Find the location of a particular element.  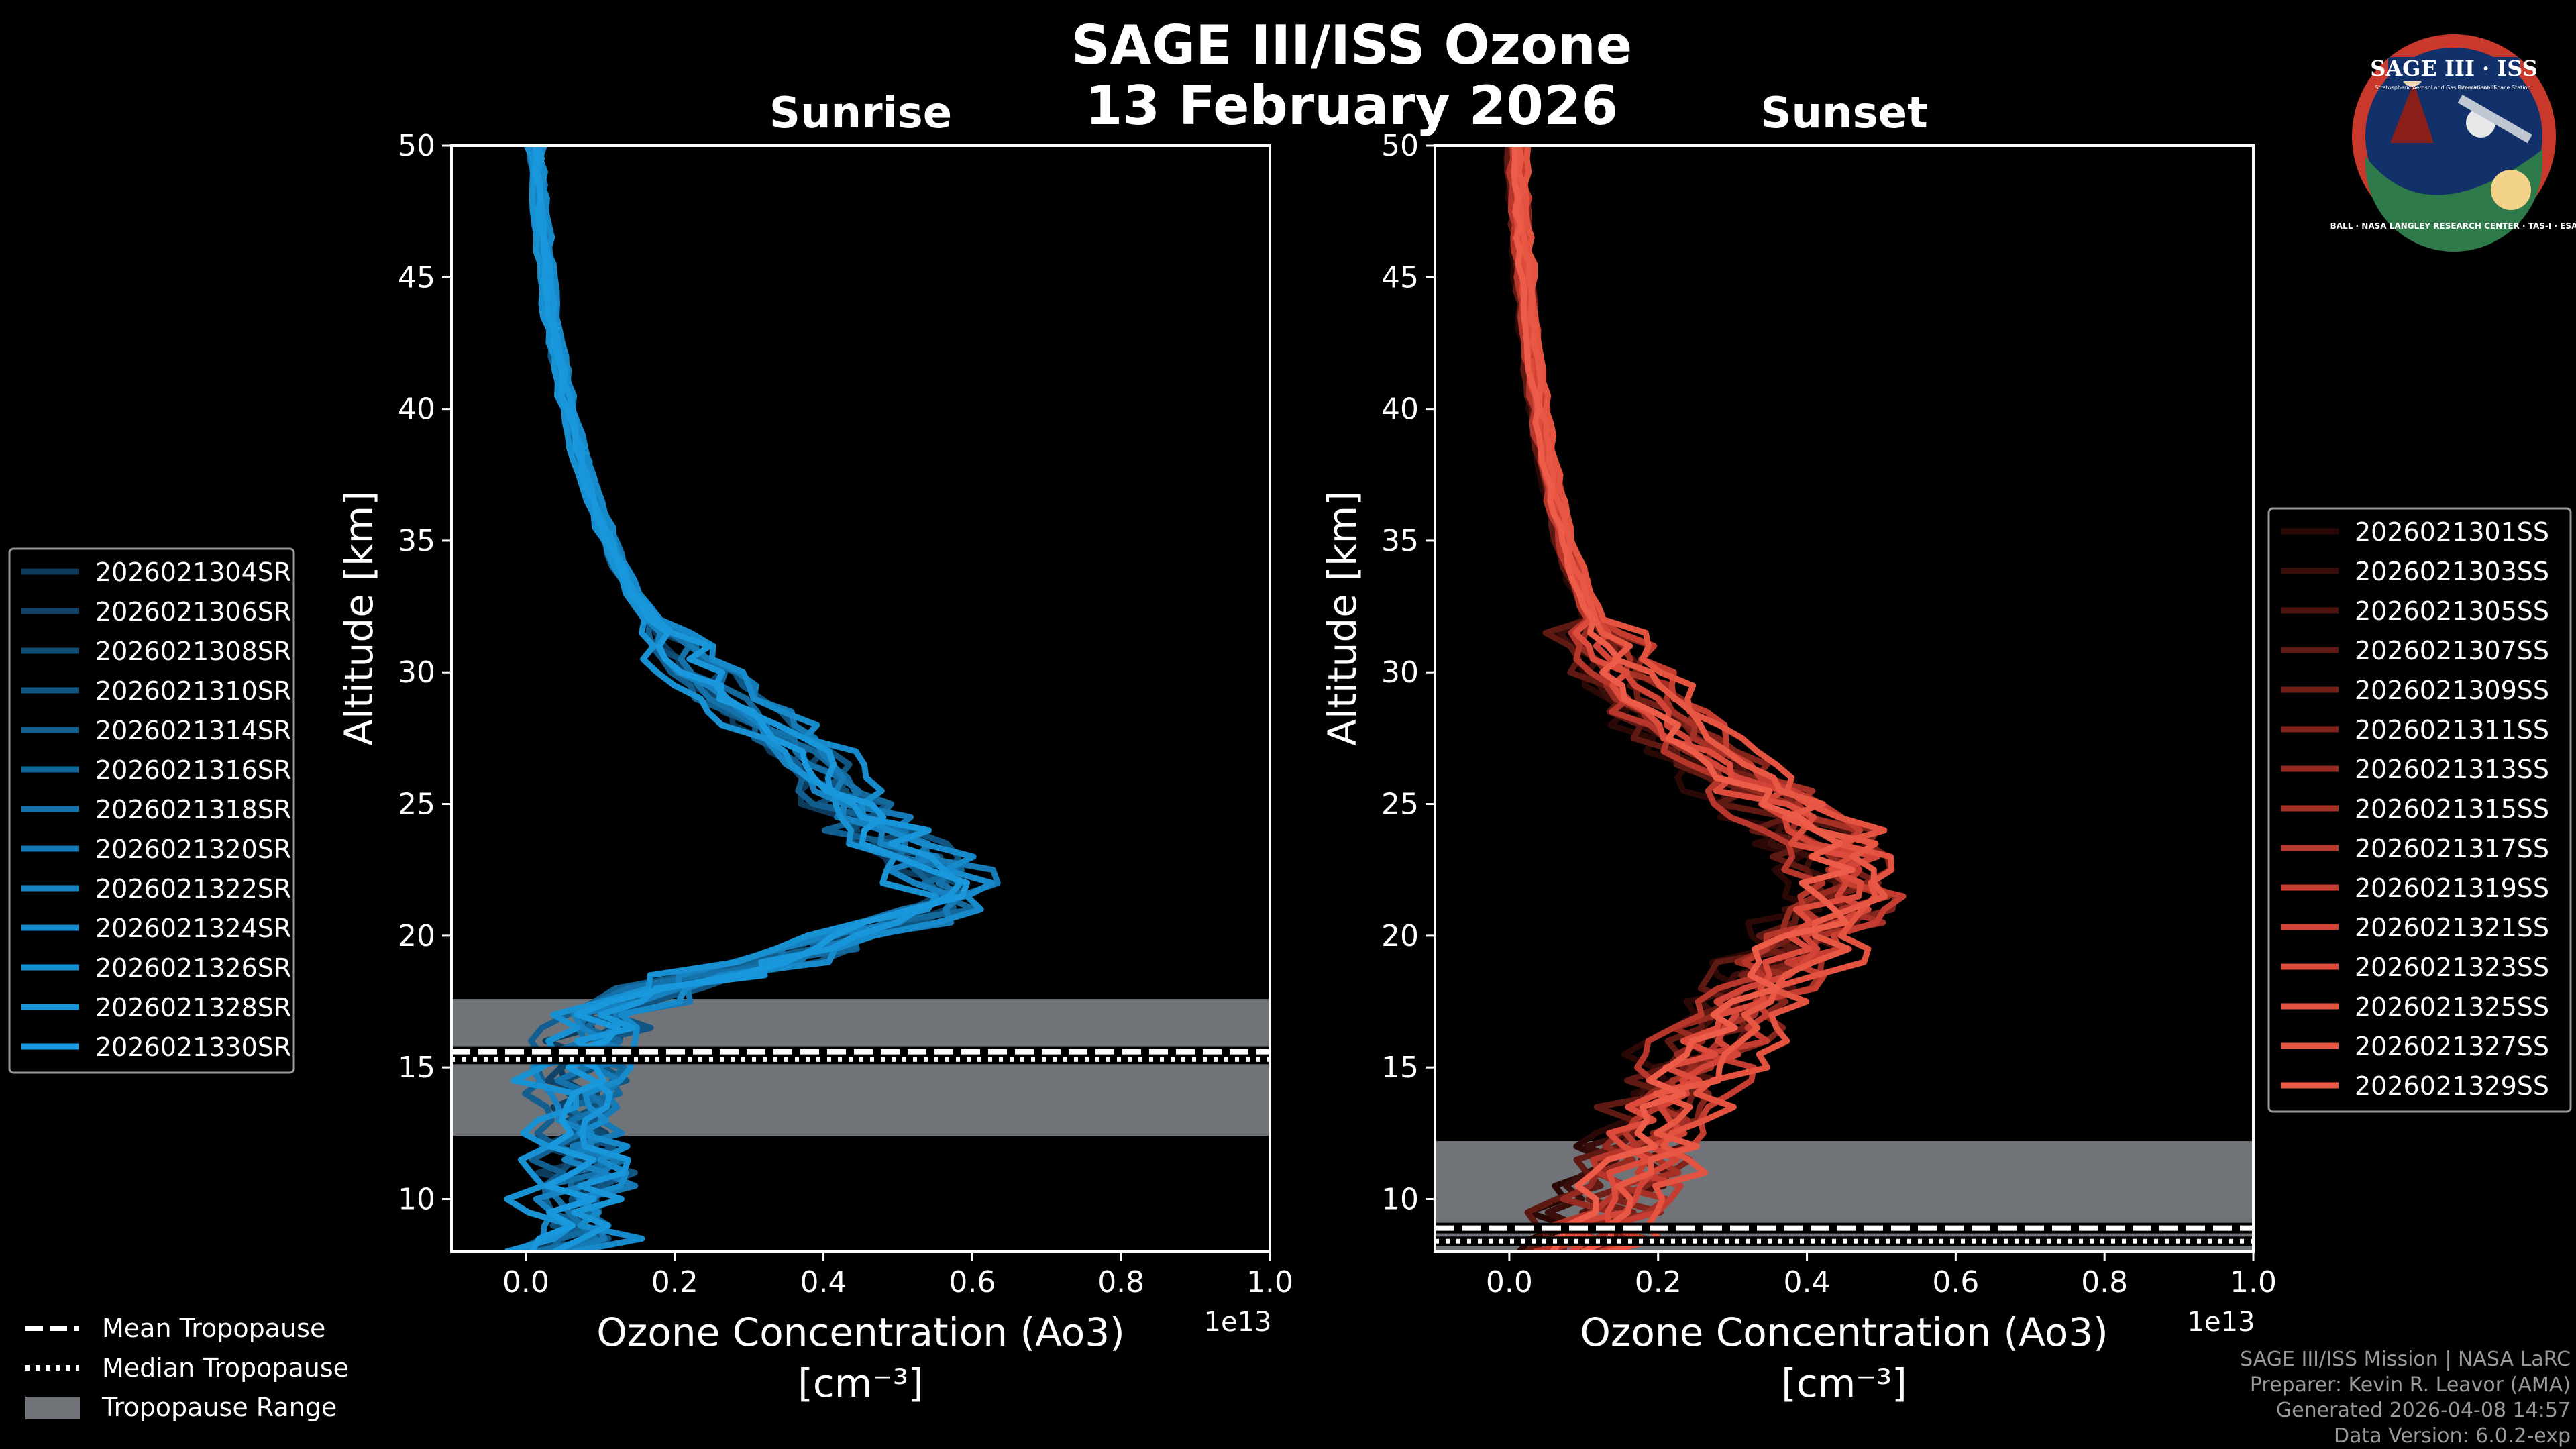

panel-title: Sunrise is located at coordinates (860, 113).